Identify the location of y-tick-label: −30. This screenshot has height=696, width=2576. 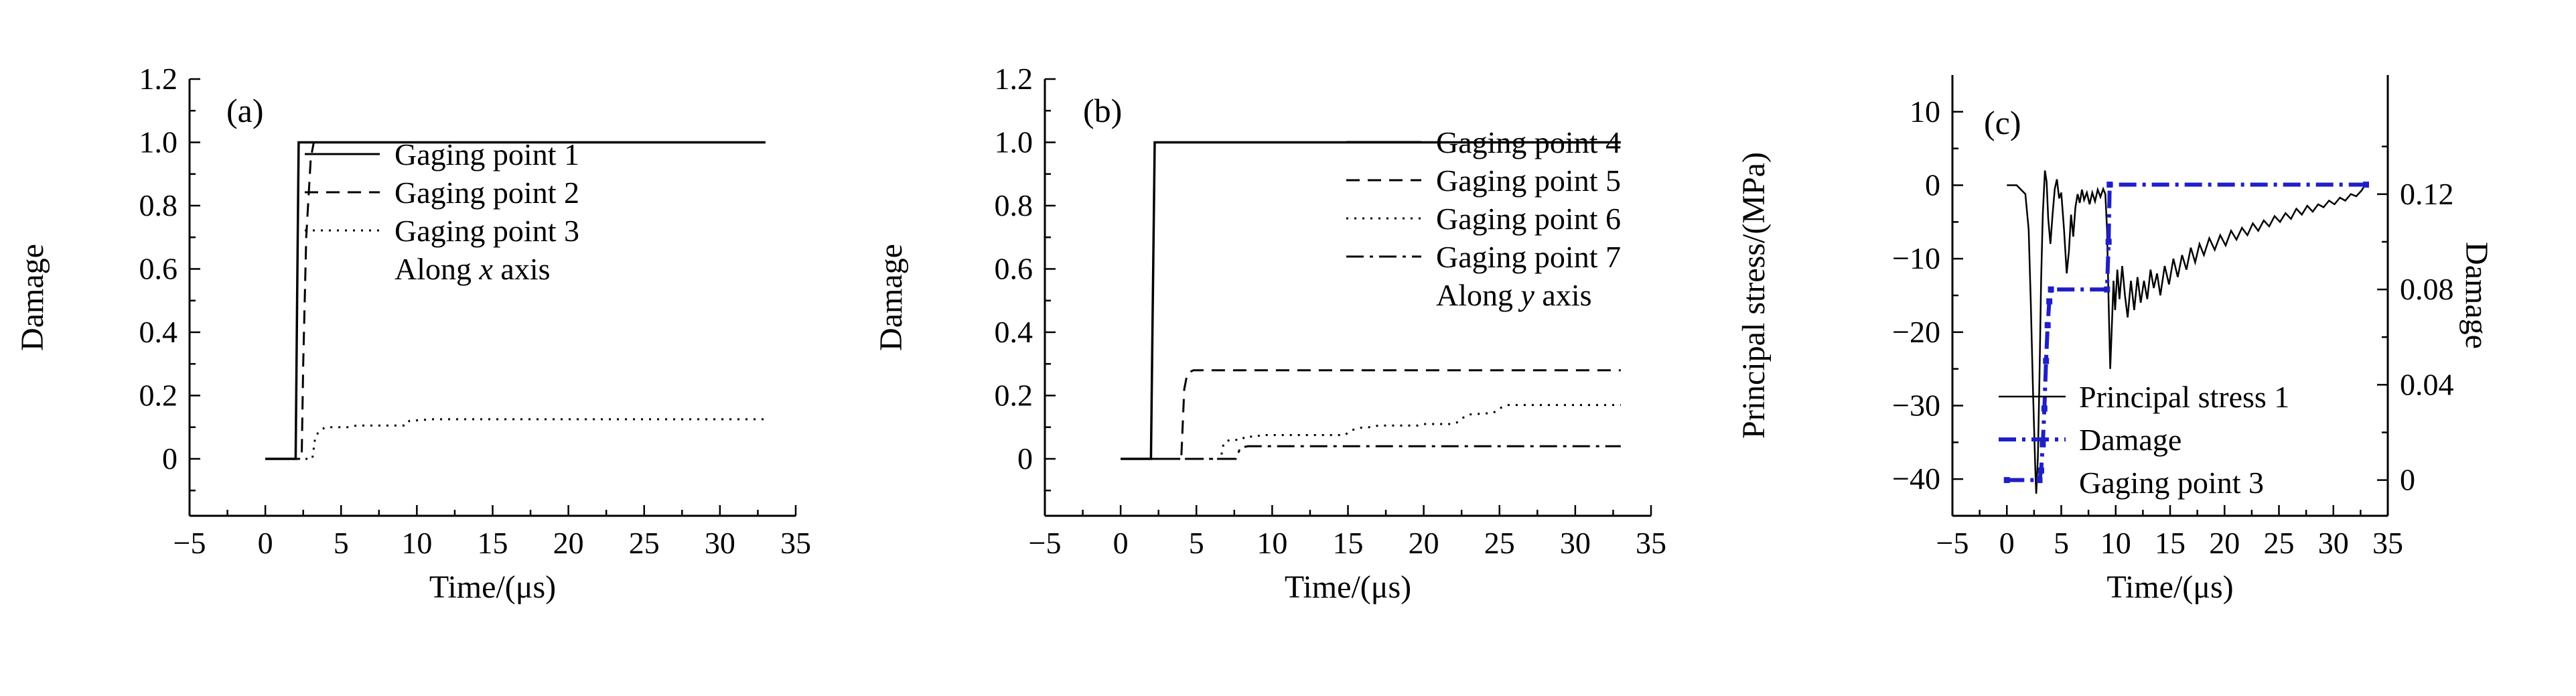
(1916, 406).